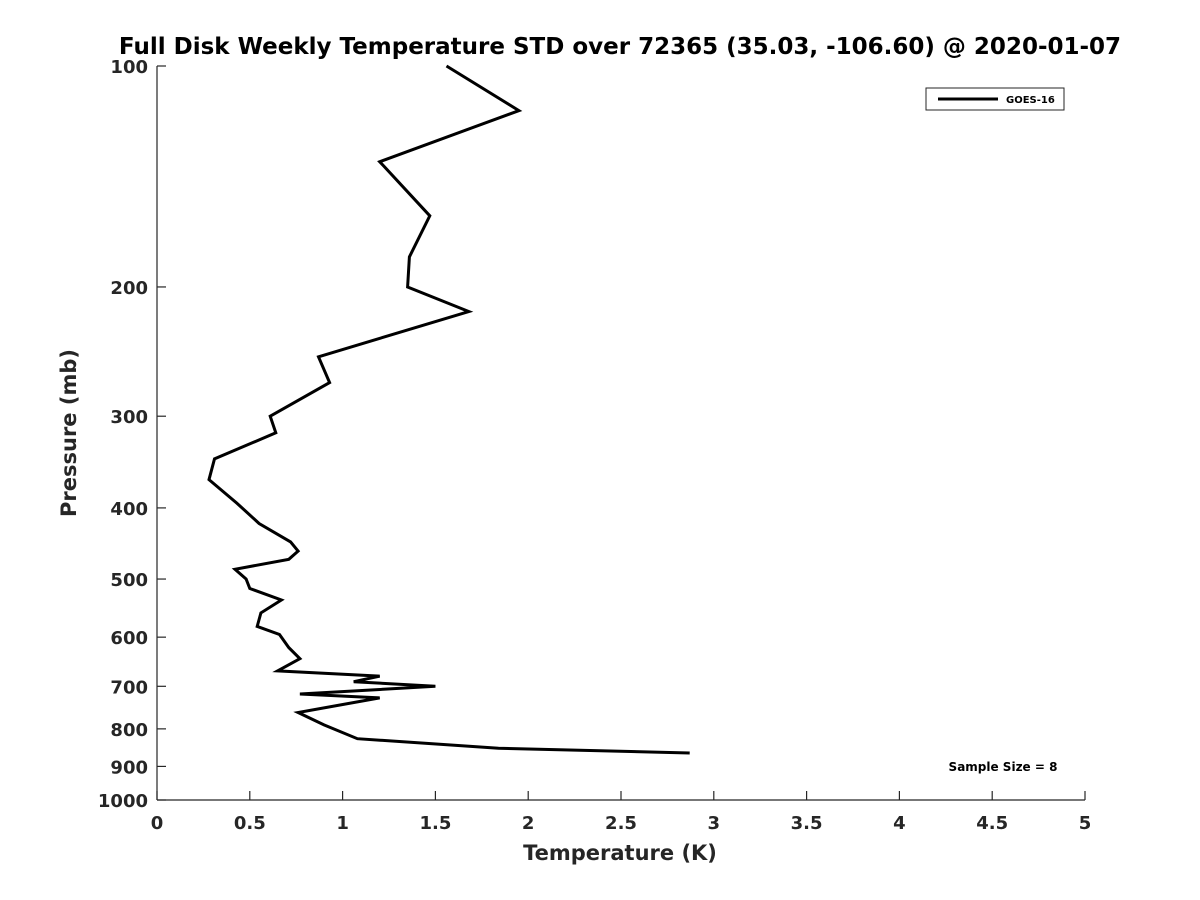 The width and height of the screenshot is (1200, 900). I want to click on y-tick-label: 900, so click(129, 767).